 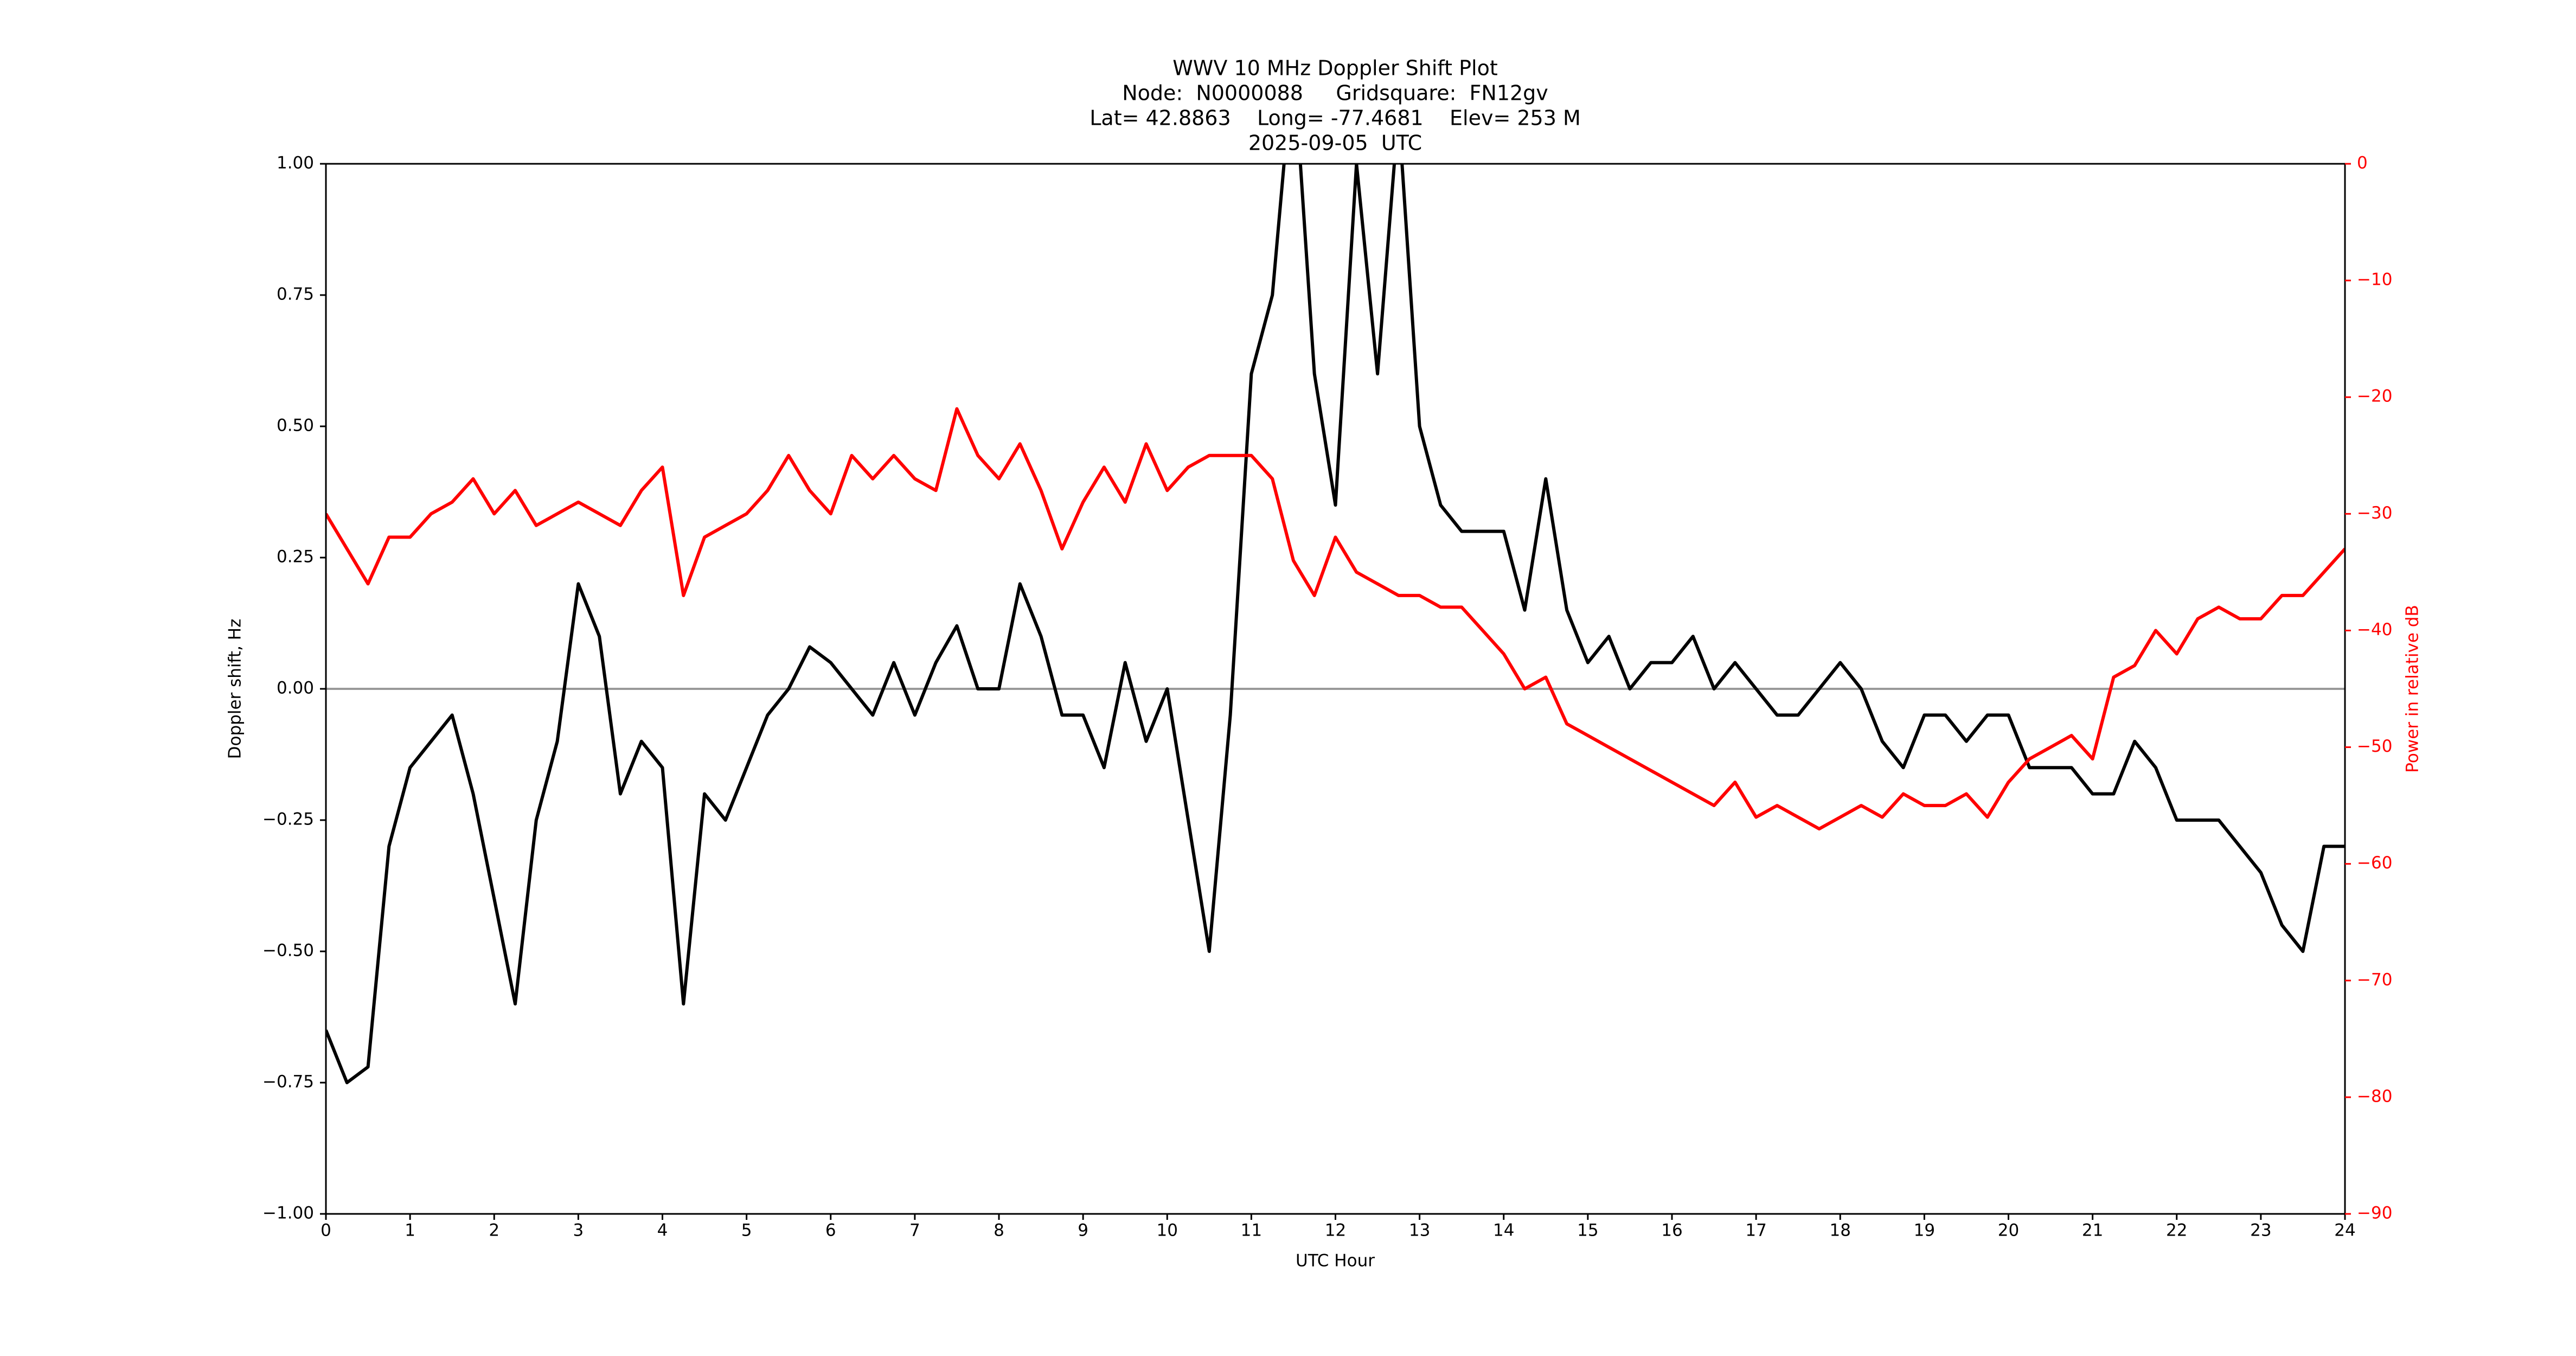 What do you see at coordinates (295, 688) in the screenshot?
I see `y-tick-label: 0.00` at bounding box center [295, 688].